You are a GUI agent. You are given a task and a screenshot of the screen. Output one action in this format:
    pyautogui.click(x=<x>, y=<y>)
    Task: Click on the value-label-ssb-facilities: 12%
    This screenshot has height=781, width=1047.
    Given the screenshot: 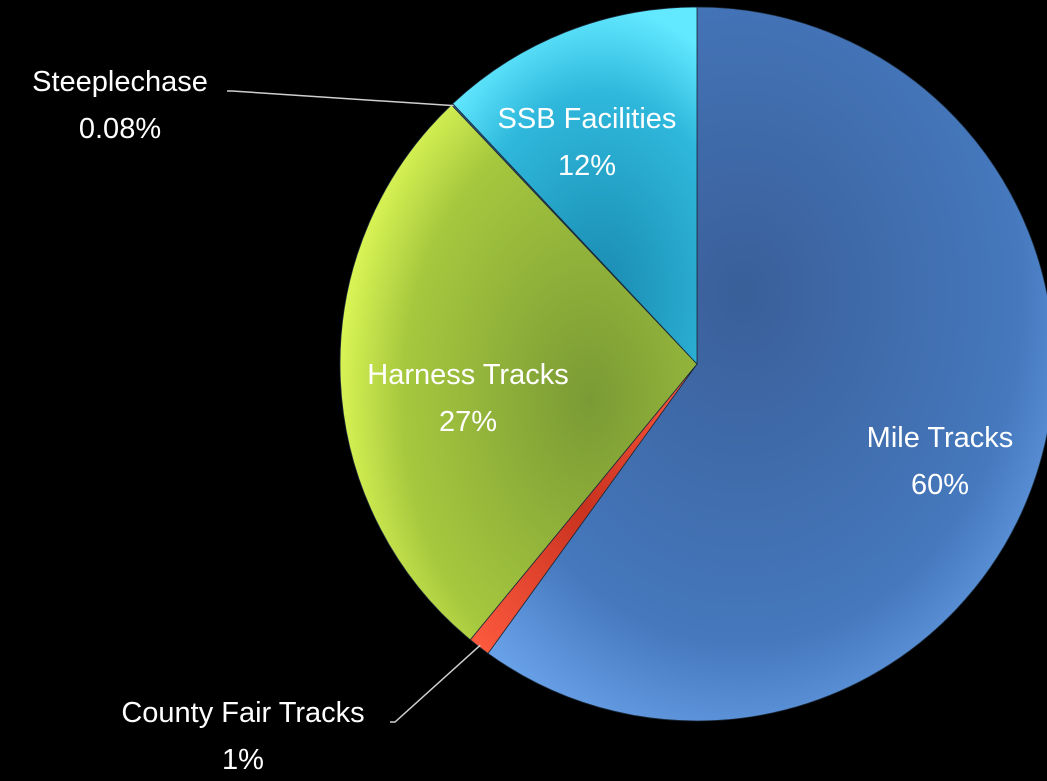 What is the action you would take?
    pyautogui.click(x=587, y=166)
    